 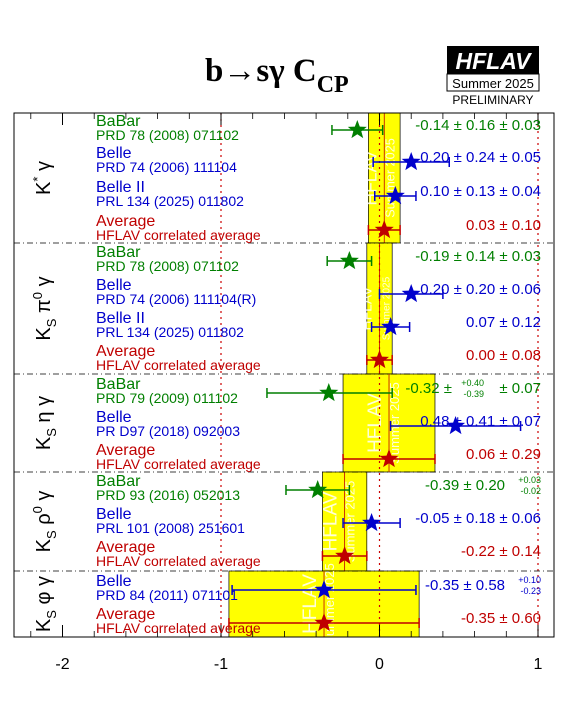 What do you see at coordinates (503, 322) in the screenshot?
I see `result-value: 0.07 ± 0.12` at bounding box center [503, 322].